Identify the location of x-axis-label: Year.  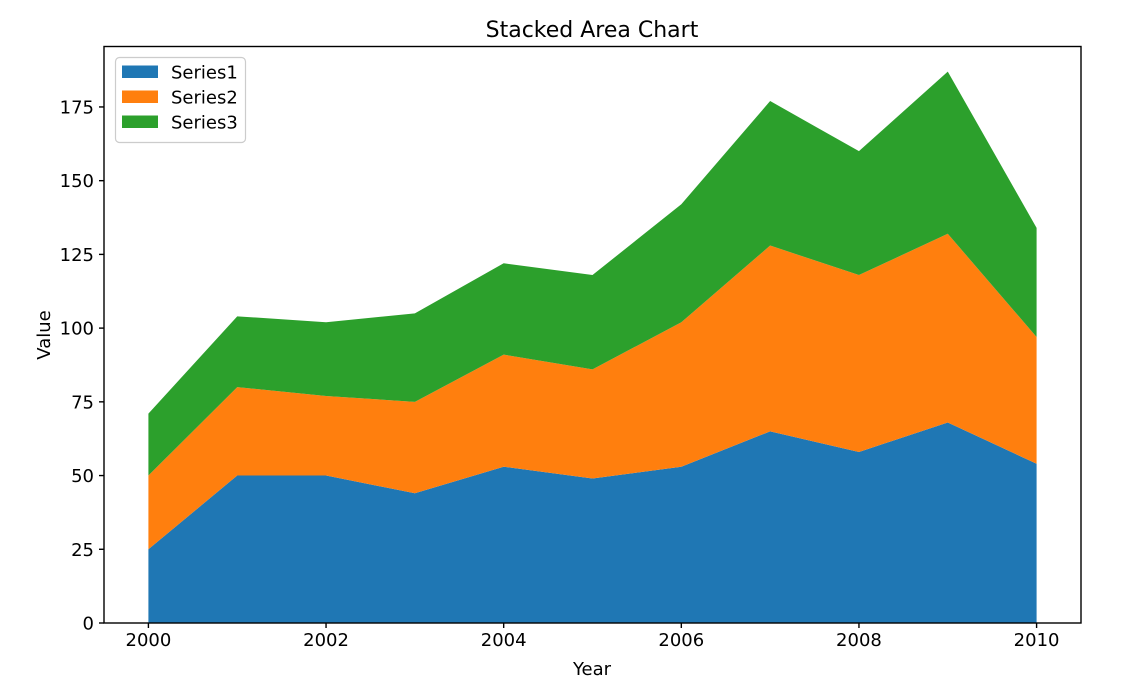
(592, 669).